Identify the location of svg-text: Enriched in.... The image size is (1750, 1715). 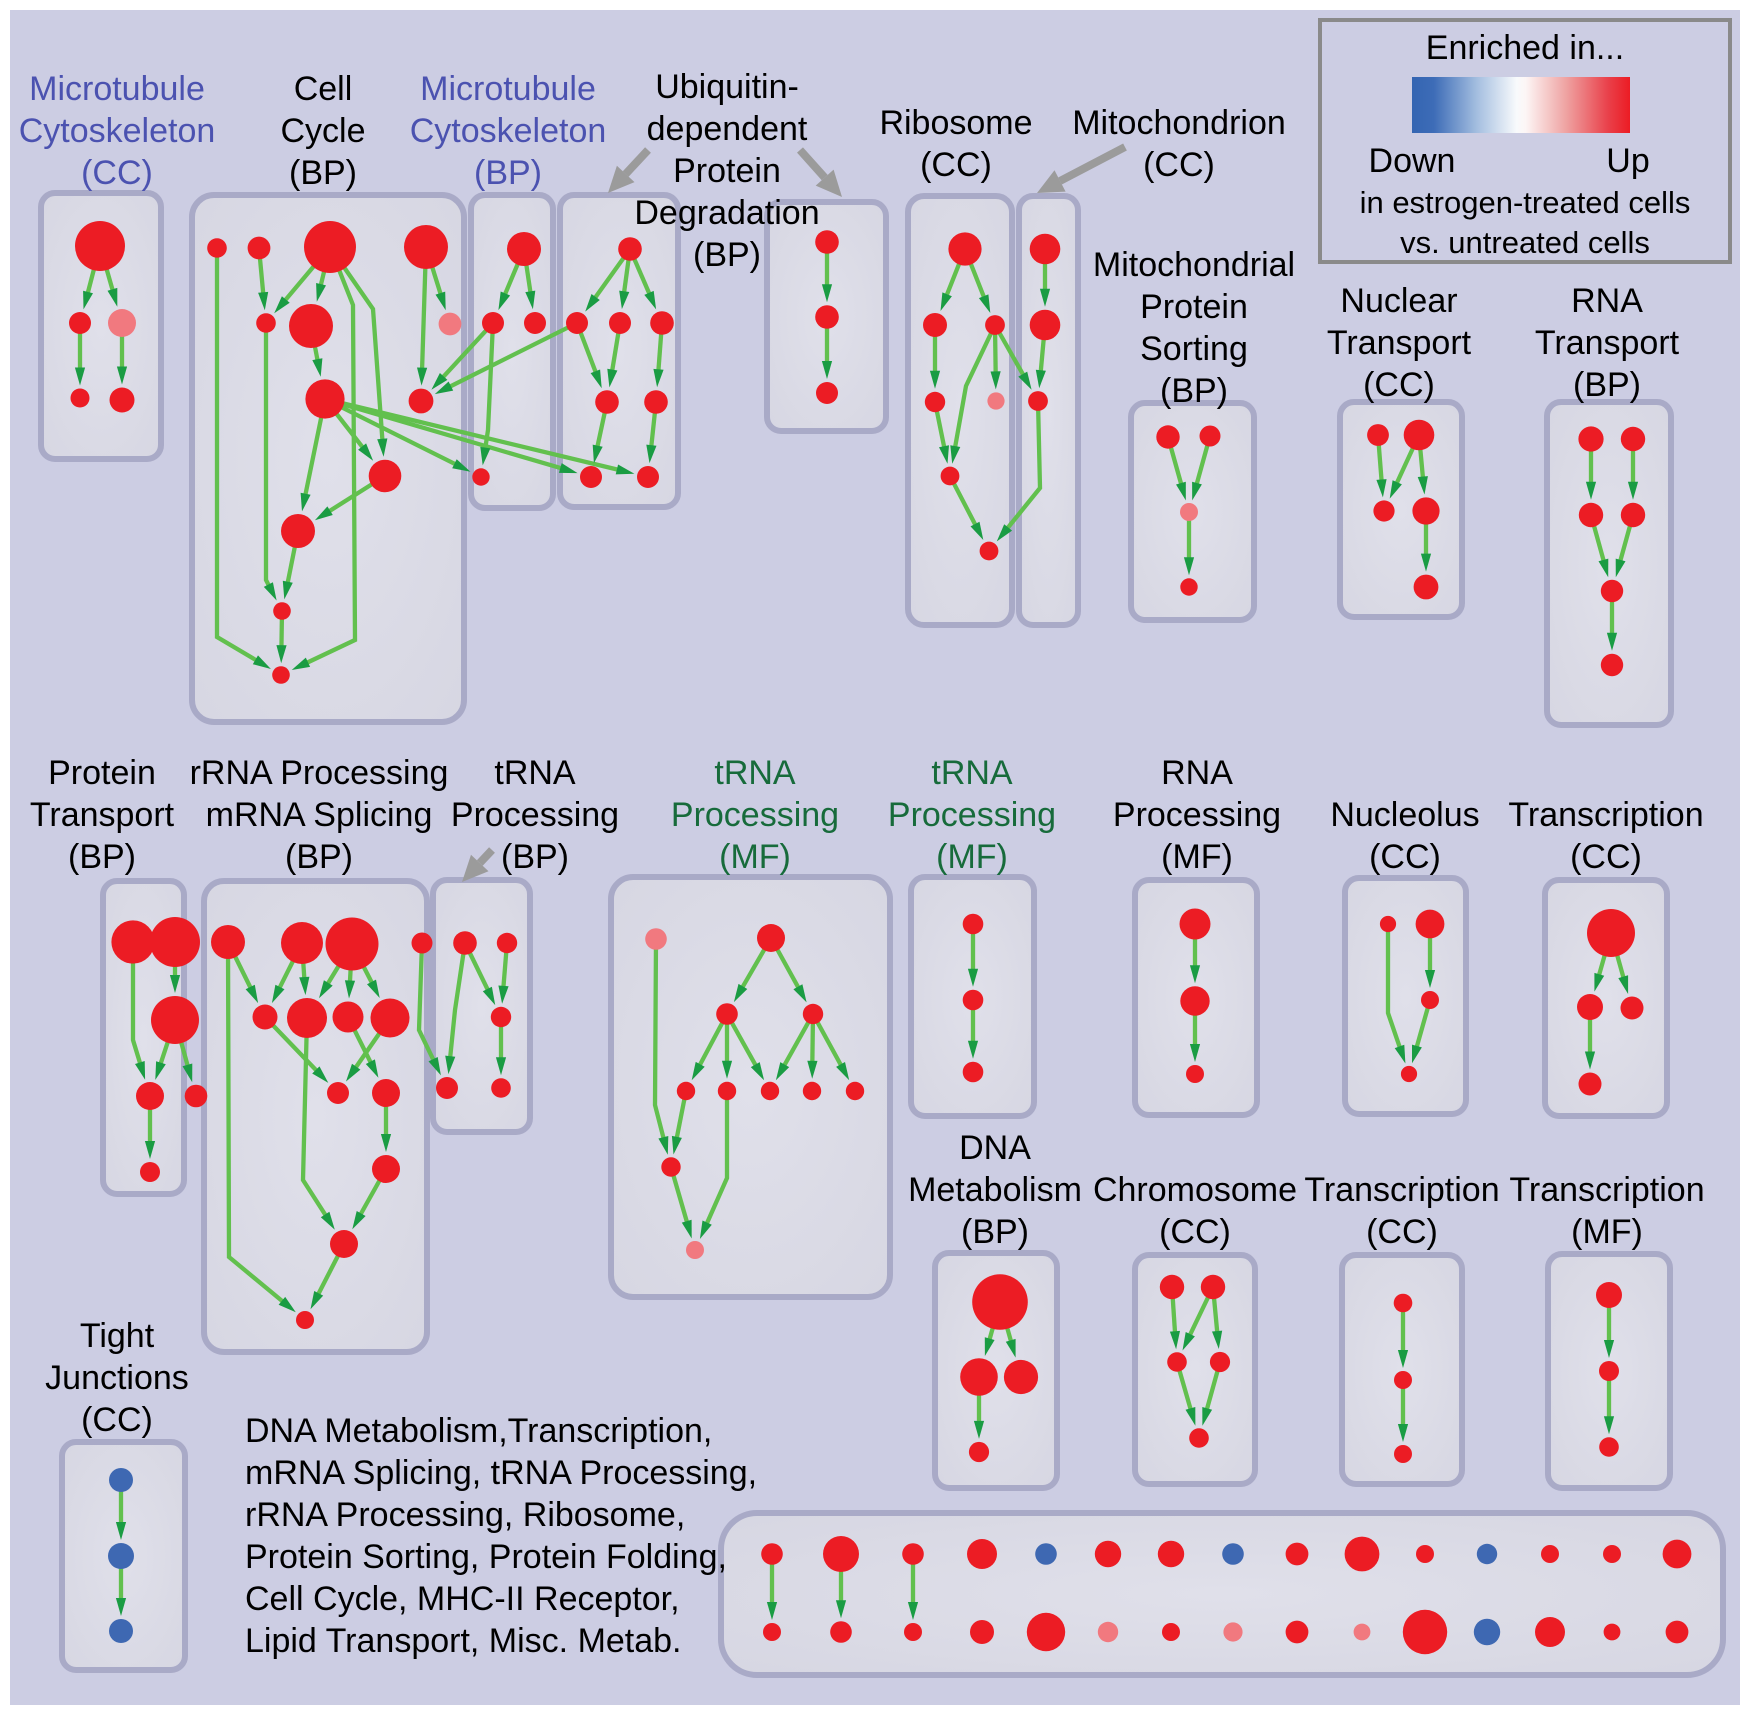
(1525, 48).